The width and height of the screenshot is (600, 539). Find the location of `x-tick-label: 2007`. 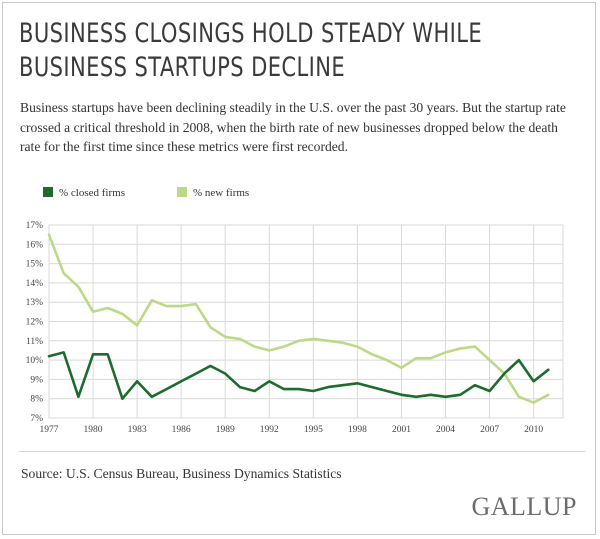

x-tick-label: 2007 is located at coordinates (489, 430).